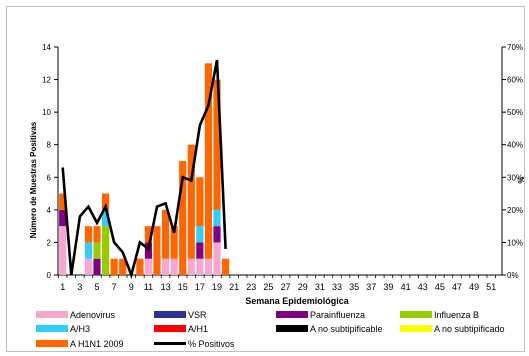 This screenshot has width=529, height=356. I want to click on legend-item: A H1N1 2009, so click(80, 343).